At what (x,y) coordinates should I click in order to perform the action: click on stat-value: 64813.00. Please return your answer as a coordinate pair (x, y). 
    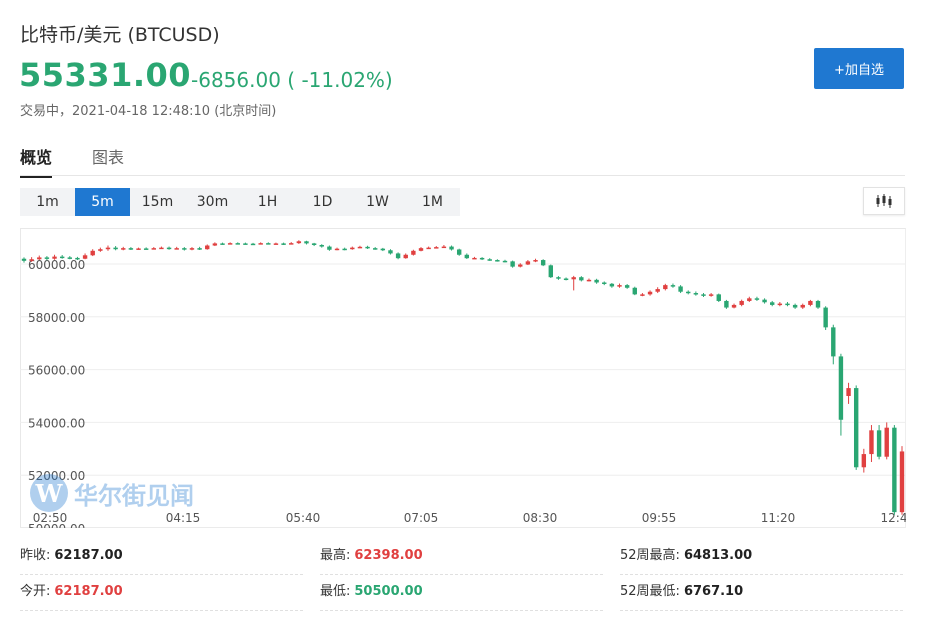
    Looking at the image, I should click on (718, 555).